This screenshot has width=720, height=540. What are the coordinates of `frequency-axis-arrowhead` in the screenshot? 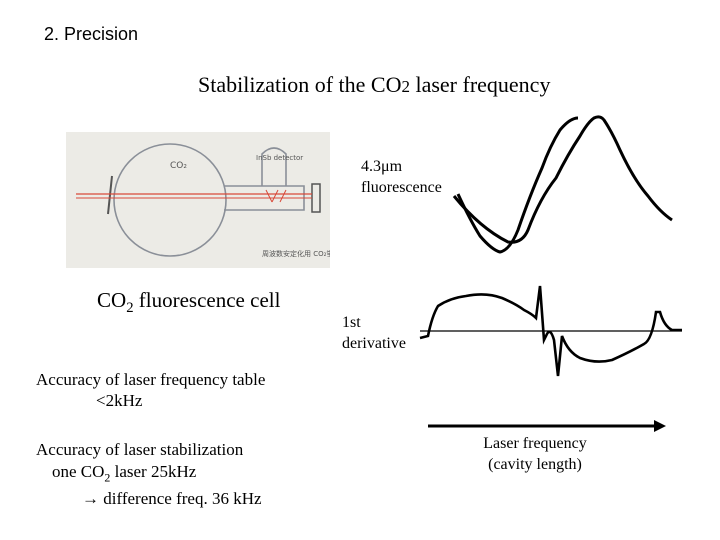 It's located at (660, 426).